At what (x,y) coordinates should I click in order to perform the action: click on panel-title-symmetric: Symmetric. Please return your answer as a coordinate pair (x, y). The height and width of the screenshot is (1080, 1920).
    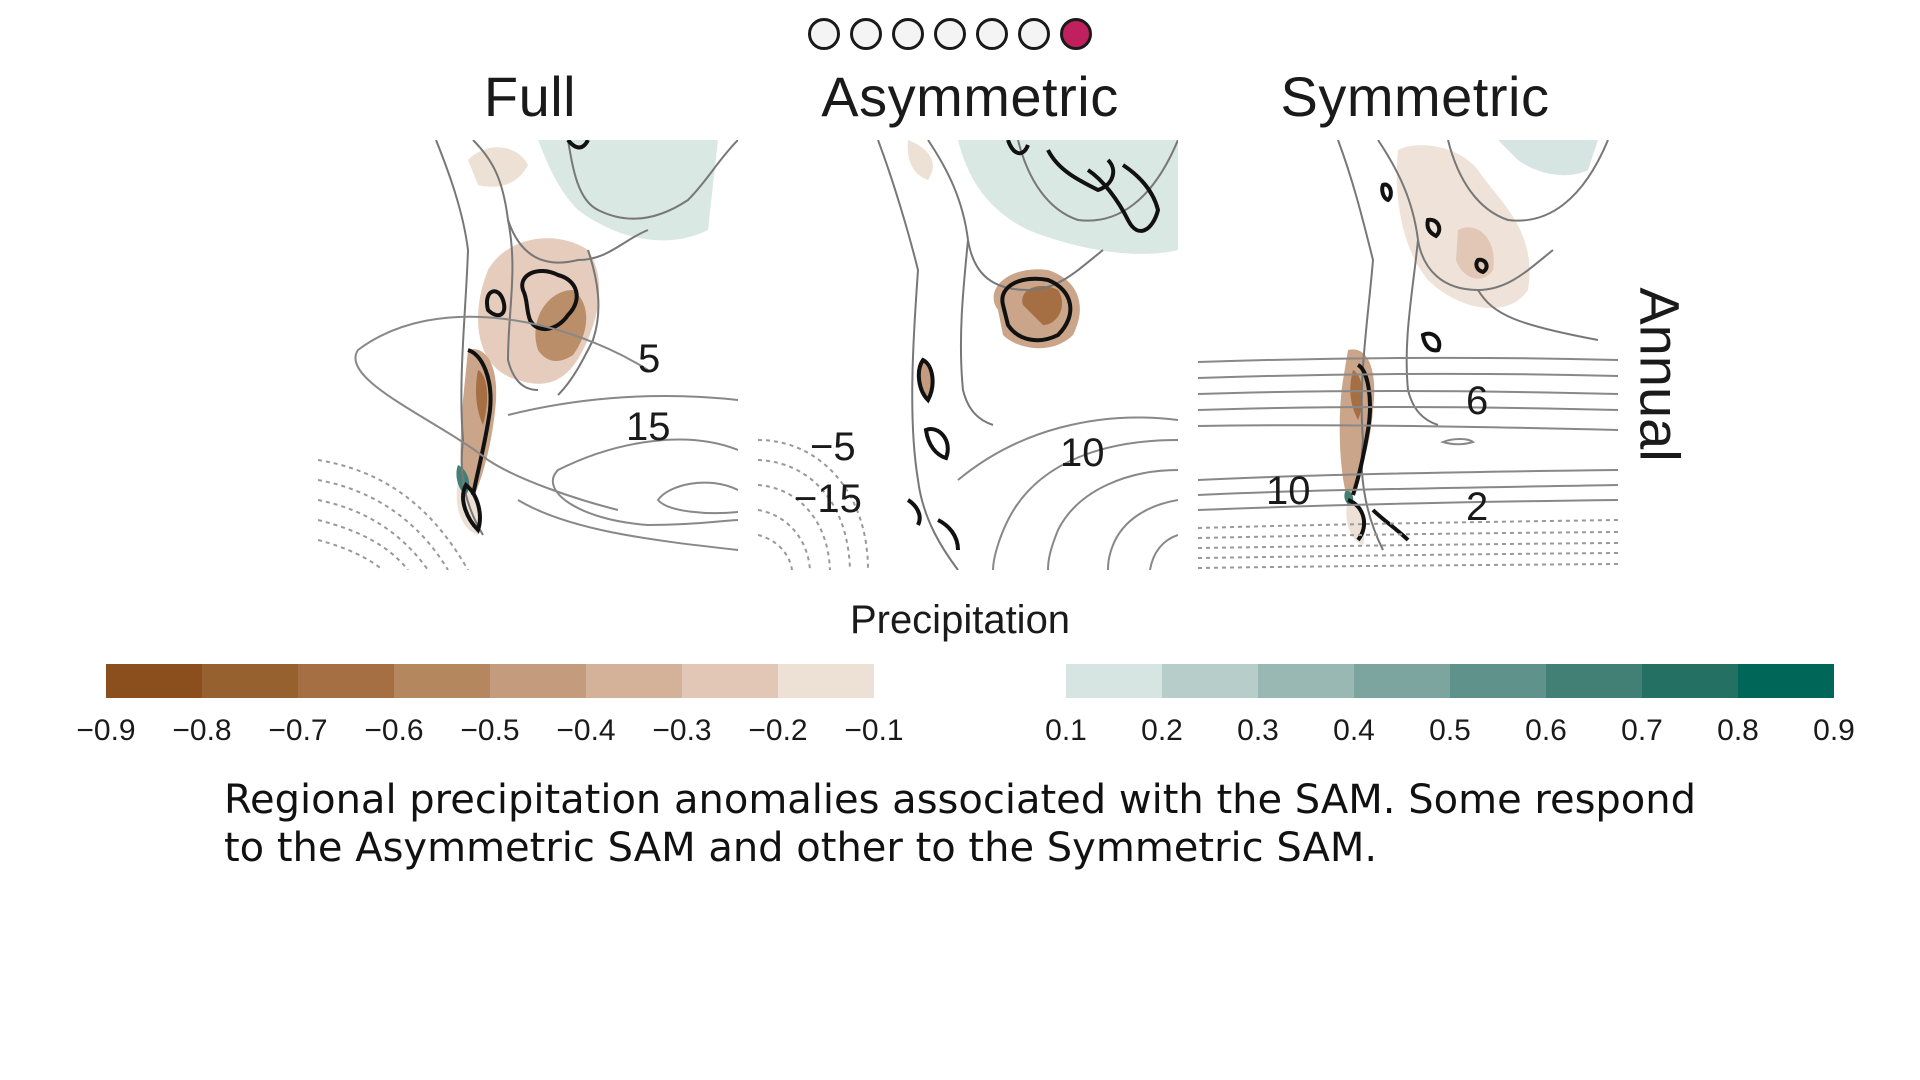
    Looking at the image, I should click on (1415, 96).